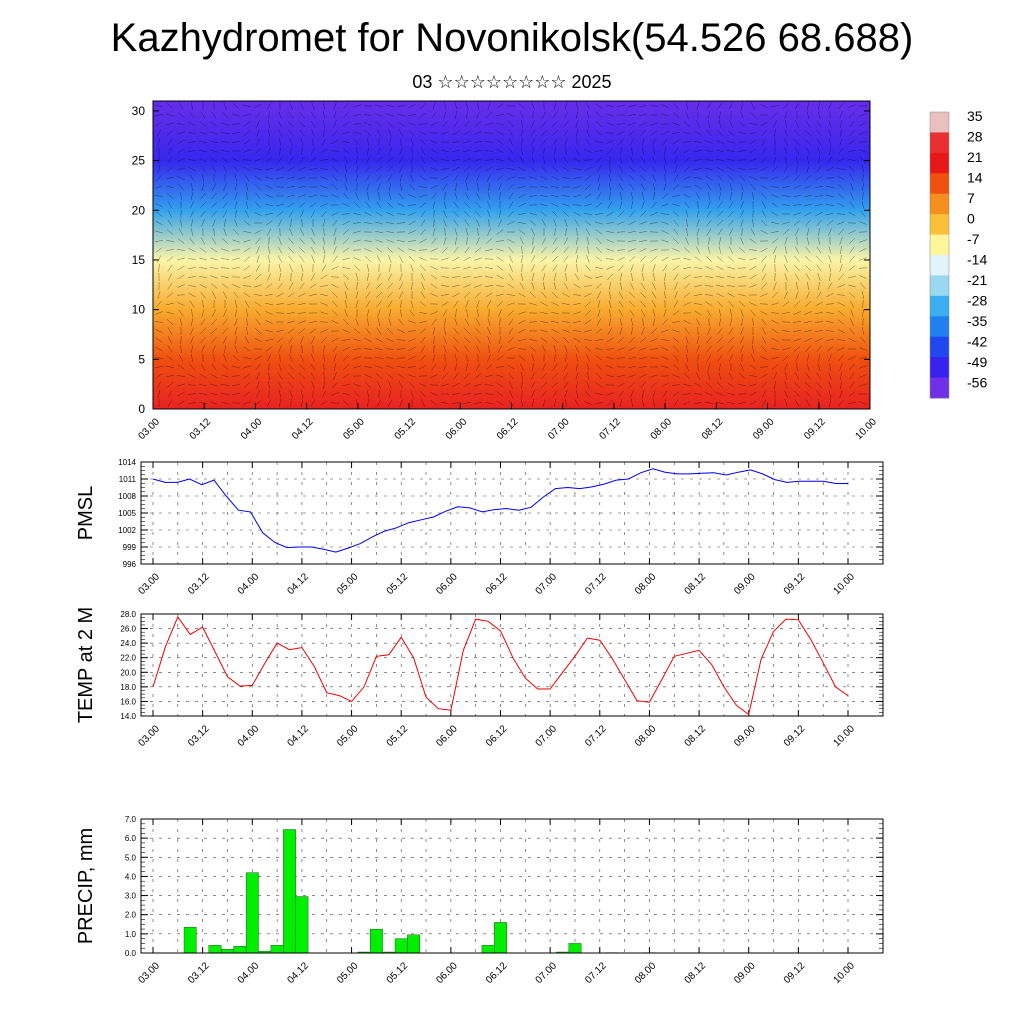 This screenshot has width=1024, height=1024. I want to click on x-tick-label: 06.12, so click(497, 584).